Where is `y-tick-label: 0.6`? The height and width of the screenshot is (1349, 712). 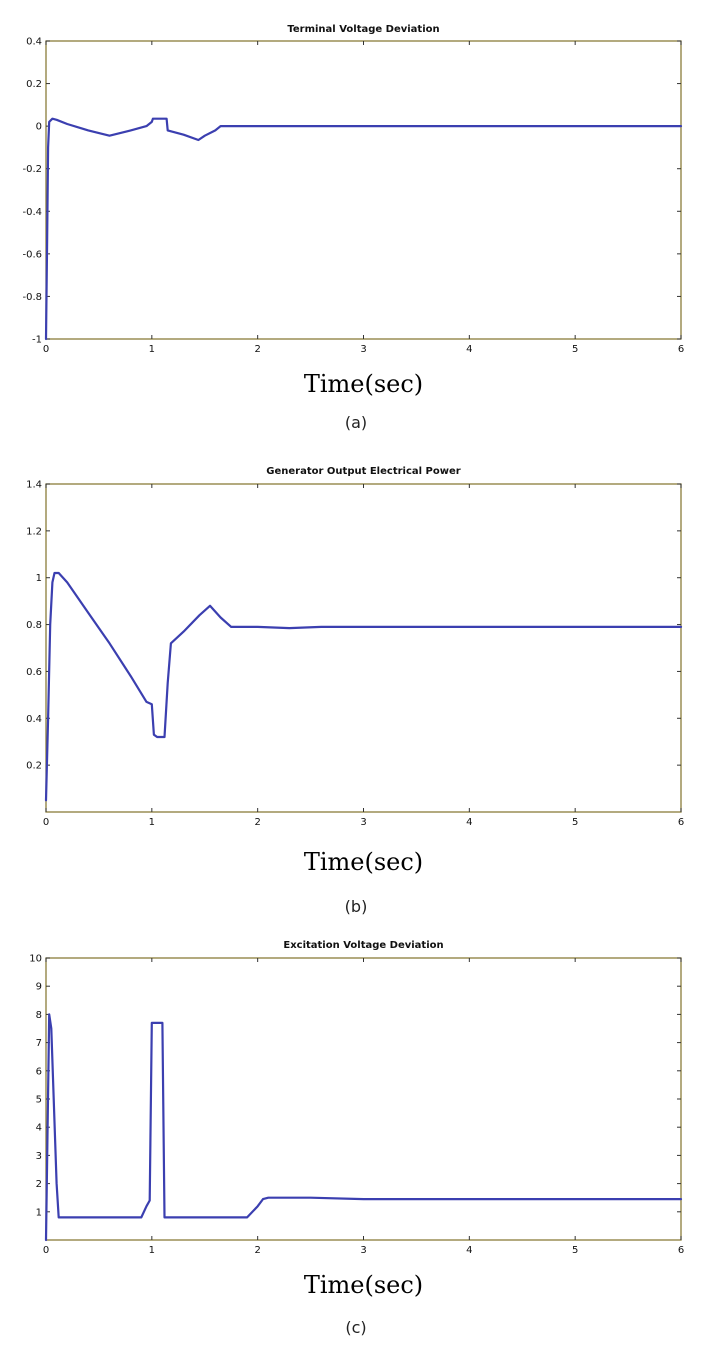 y-tick-label: 0.6 is located at coordinates (34, 672).